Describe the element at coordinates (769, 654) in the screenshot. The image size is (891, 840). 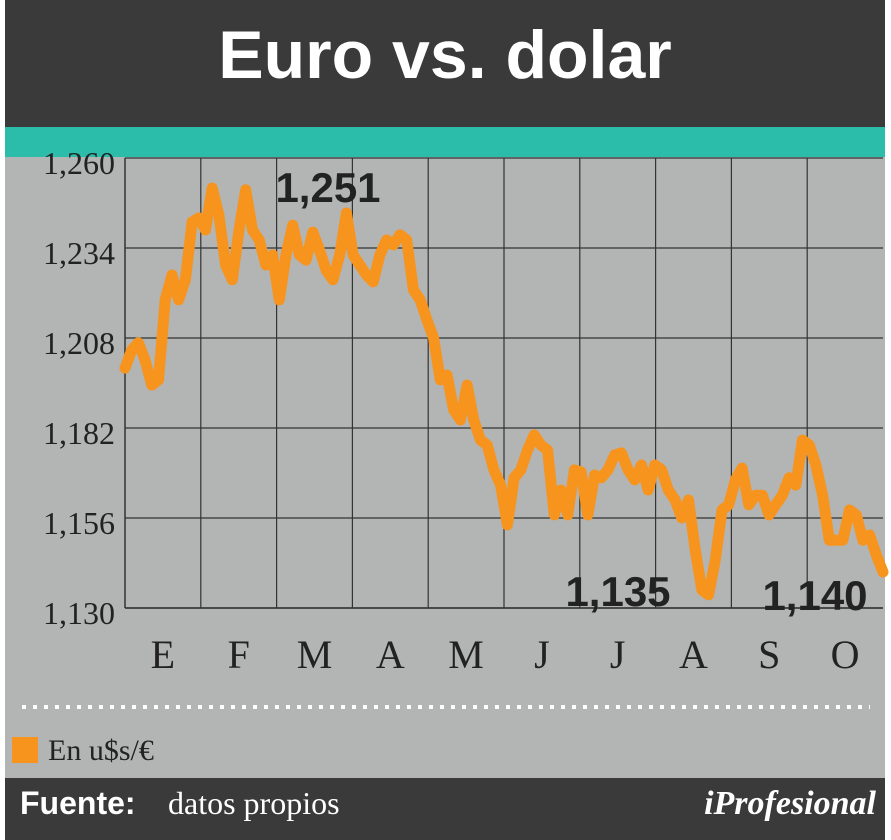
I see `x-tick-label: S` at that location.